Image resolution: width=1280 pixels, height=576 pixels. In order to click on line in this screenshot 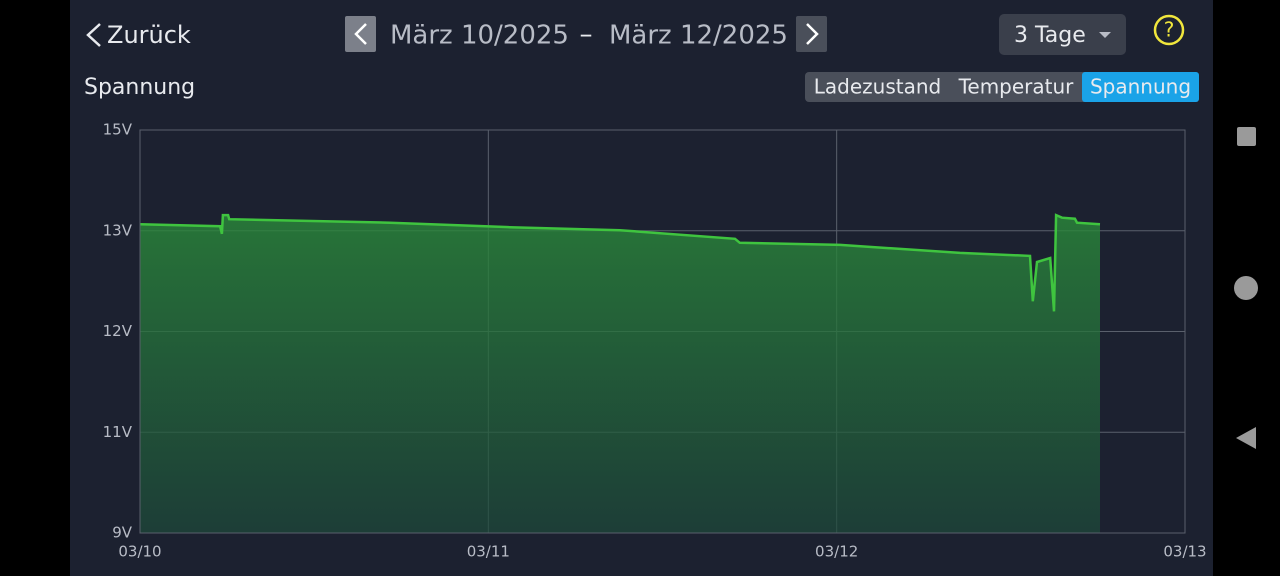, I will do `click(620, 262)`.